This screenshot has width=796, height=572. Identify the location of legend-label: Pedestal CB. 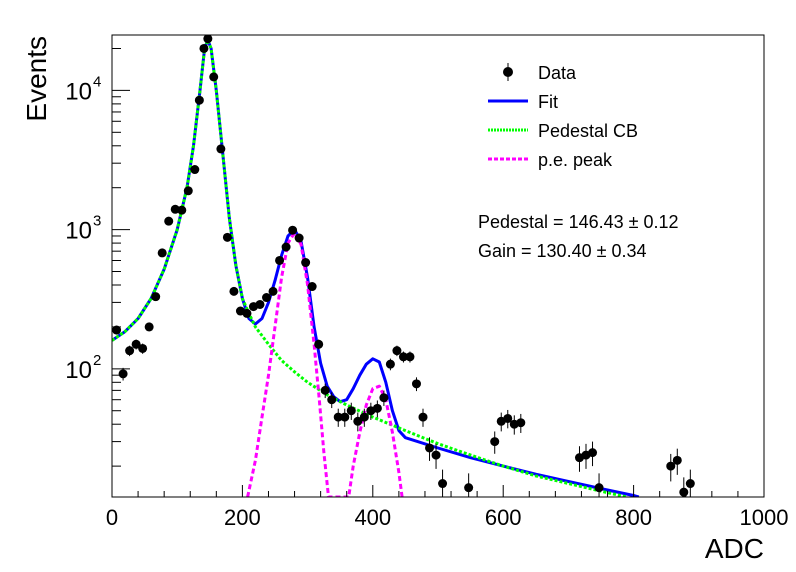
(588, 131).